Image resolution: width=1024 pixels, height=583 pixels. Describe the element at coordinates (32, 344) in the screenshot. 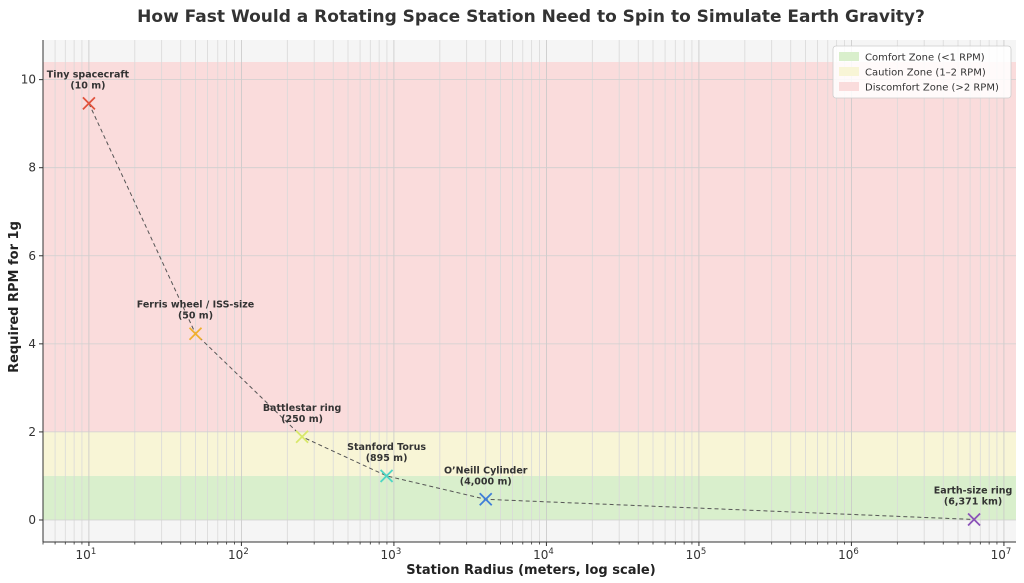

I see `y-tick-label: 4` at that location.